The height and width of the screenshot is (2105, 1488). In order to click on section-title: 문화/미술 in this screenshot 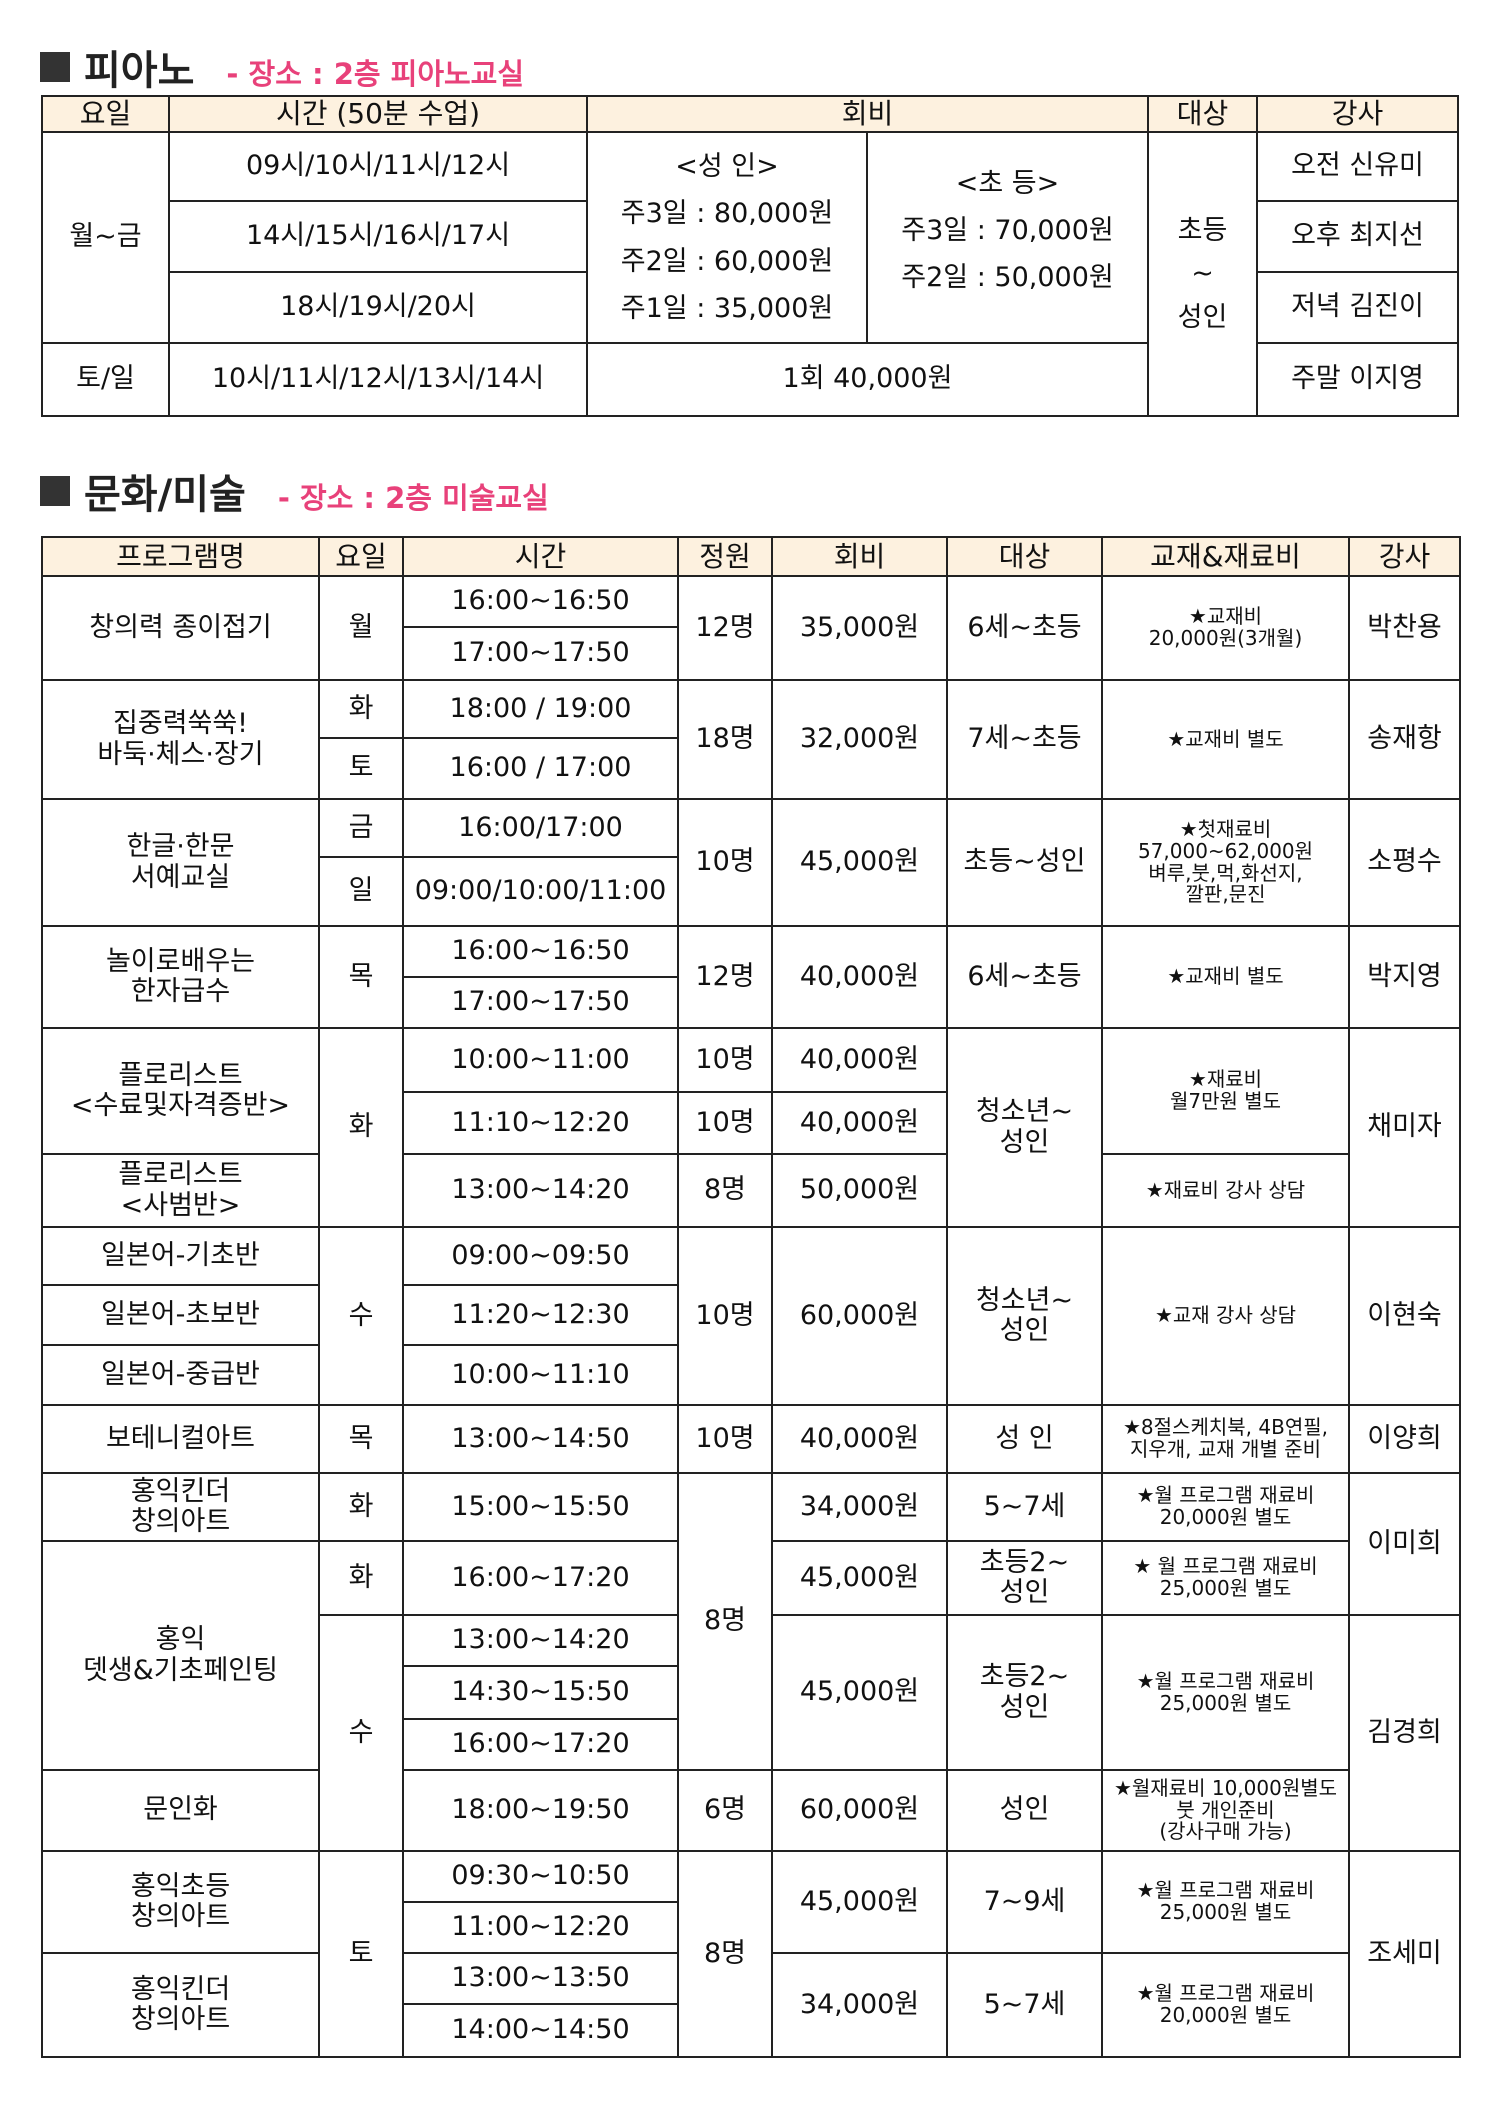, I will do `click(165, 495)`.